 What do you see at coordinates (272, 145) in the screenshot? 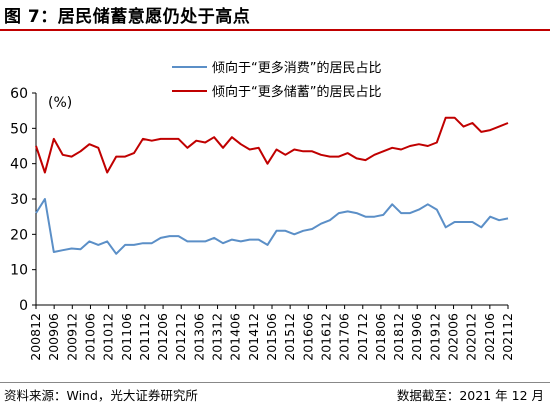
I see `series-line-savings` at bounding box center [272, 145].